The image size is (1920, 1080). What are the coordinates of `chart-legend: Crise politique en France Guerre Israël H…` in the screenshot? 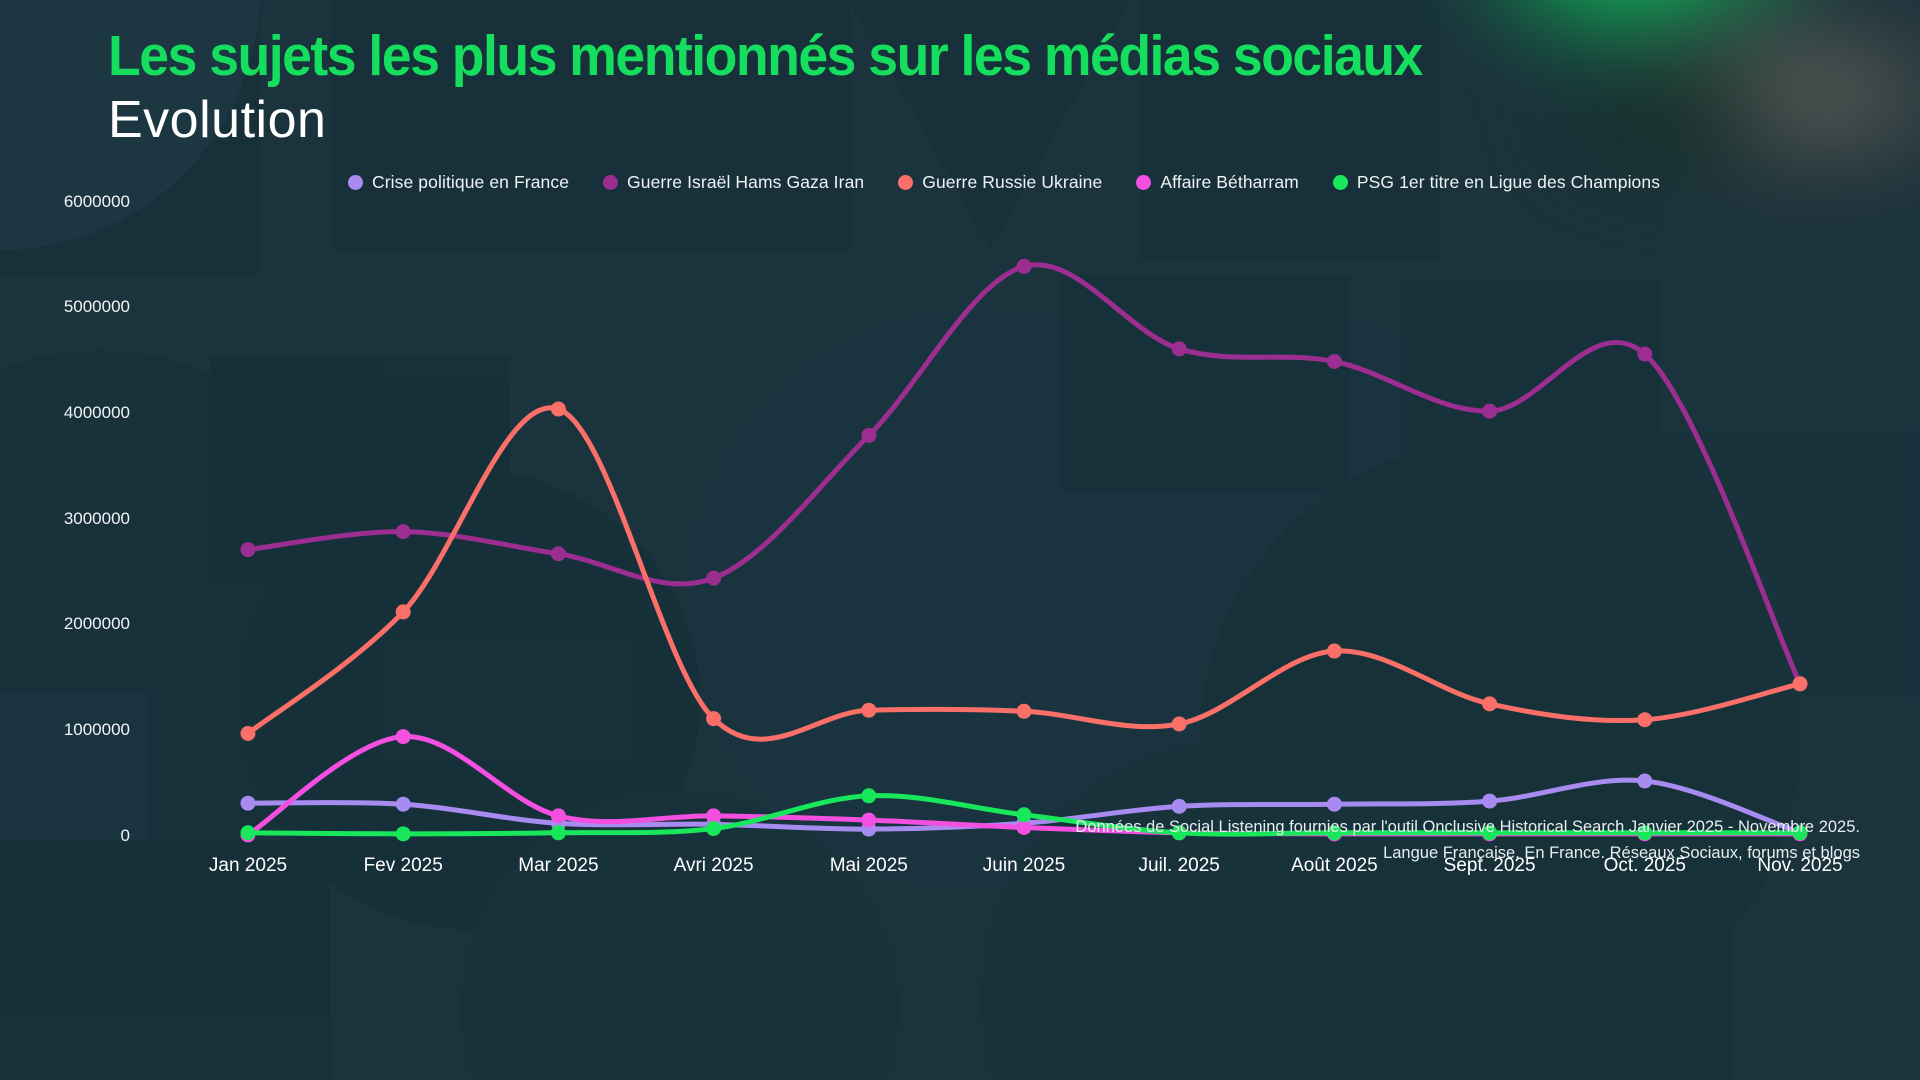 It's located at (1134, 182).